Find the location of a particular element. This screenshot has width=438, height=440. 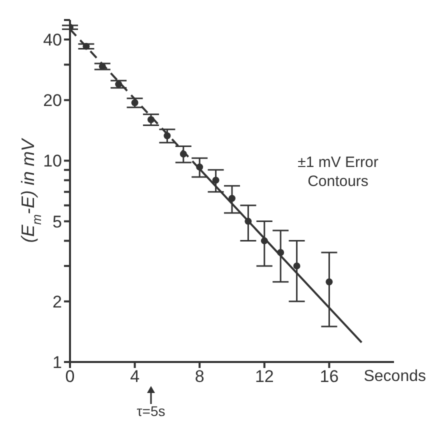

x-tick-label: 8 is located at coordinates (199, 376).